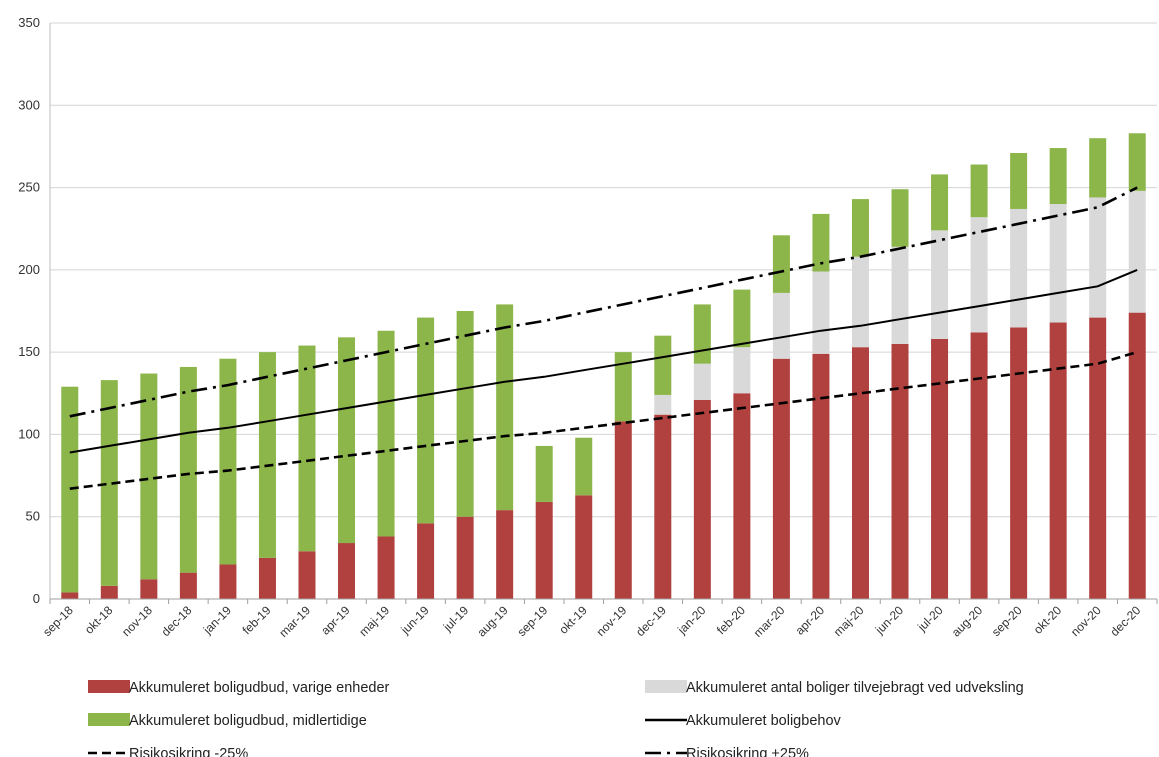  What do you see at coordinates (109, 483) in the screenshot?
I see `bar-okt-18-series2` at bounding box center [109, 483].